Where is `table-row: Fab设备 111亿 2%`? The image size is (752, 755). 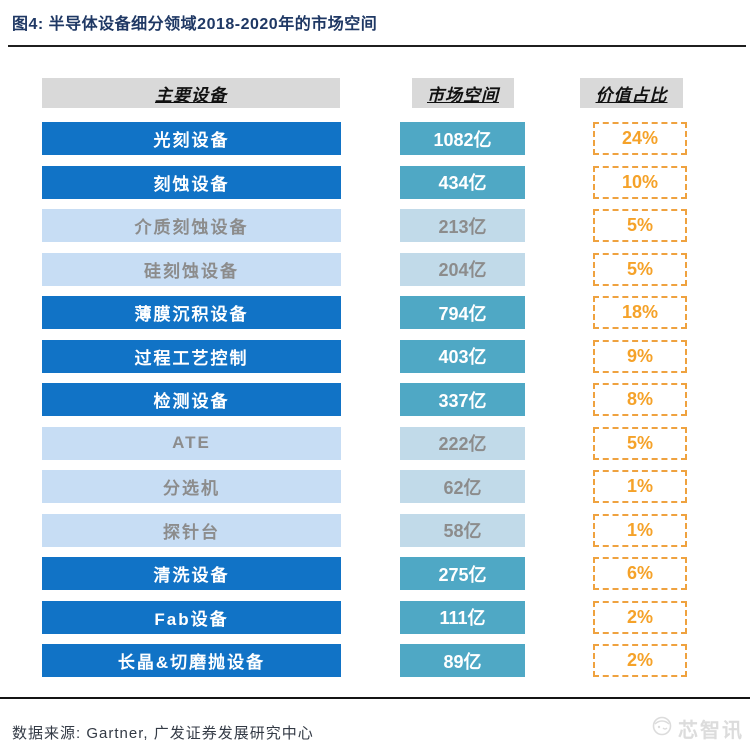
table-row: Fab设备 111亿 2% is located at coordinates (376, 617).